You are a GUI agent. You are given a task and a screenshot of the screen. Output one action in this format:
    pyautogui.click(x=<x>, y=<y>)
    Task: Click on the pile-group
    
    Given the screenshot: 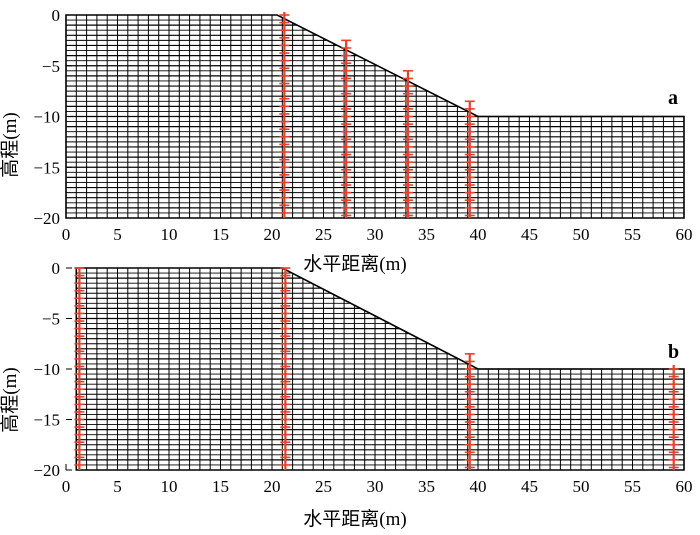 What is the action you would take?
    pyautogui.click(x=377, y=114)
    